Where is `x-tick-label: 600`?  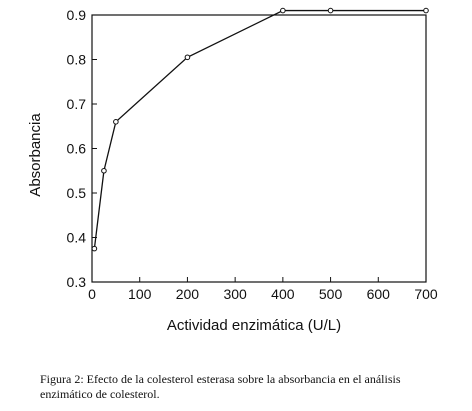 x-tick-label: 600 is located at coordinates (379, 294).